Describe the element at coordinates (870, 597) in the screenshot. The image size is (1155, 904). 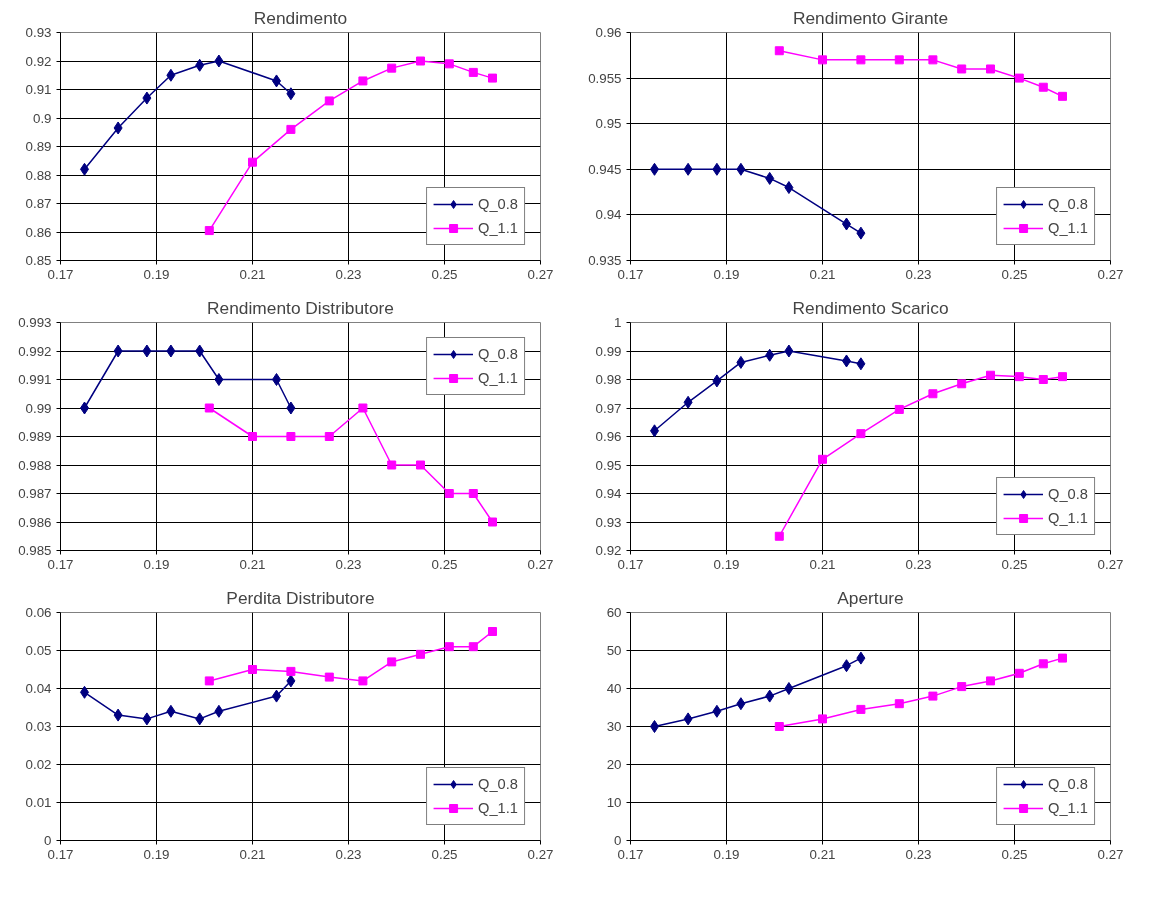
I see `chart-title: Aperture` at that location.